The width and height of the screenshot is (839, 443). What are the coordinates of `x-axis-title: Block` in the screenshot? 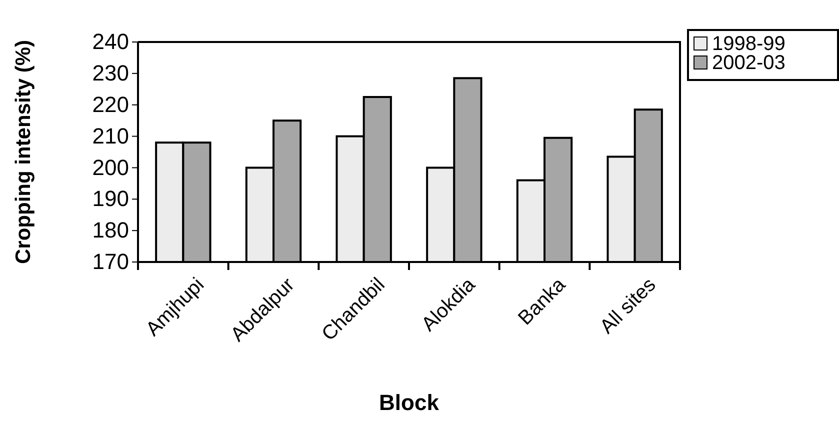 It's located at (409, 402).